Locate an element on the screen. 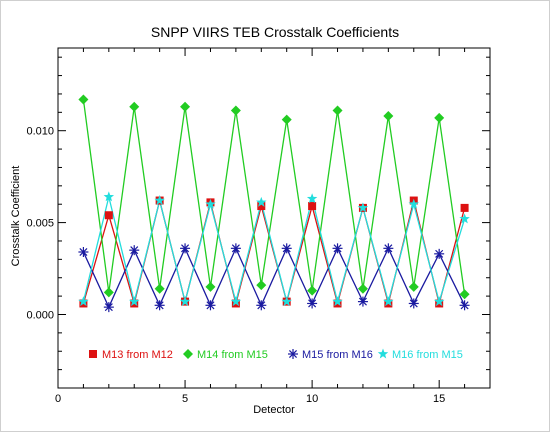  legend-label: M16 from M15 is located at coordinates (427, 355).